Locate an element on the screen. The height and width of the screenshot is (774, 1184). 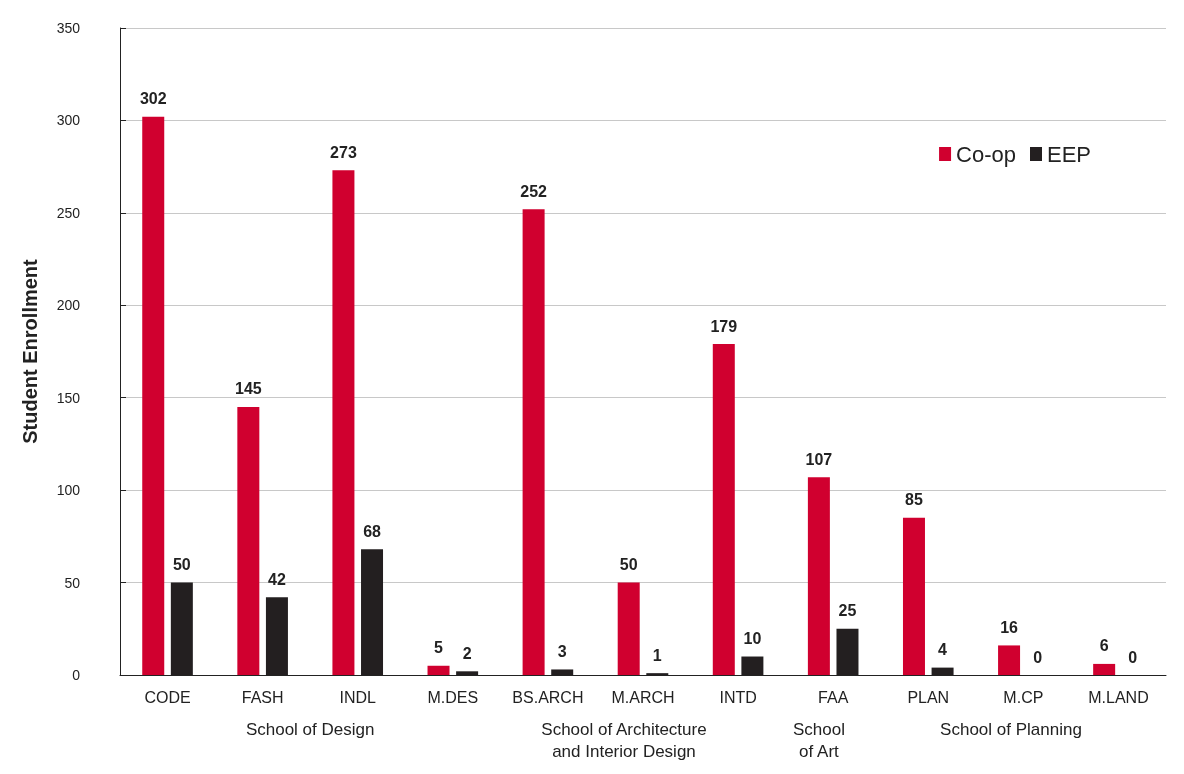
data-label: 5 is located at coordinates (439, 648).